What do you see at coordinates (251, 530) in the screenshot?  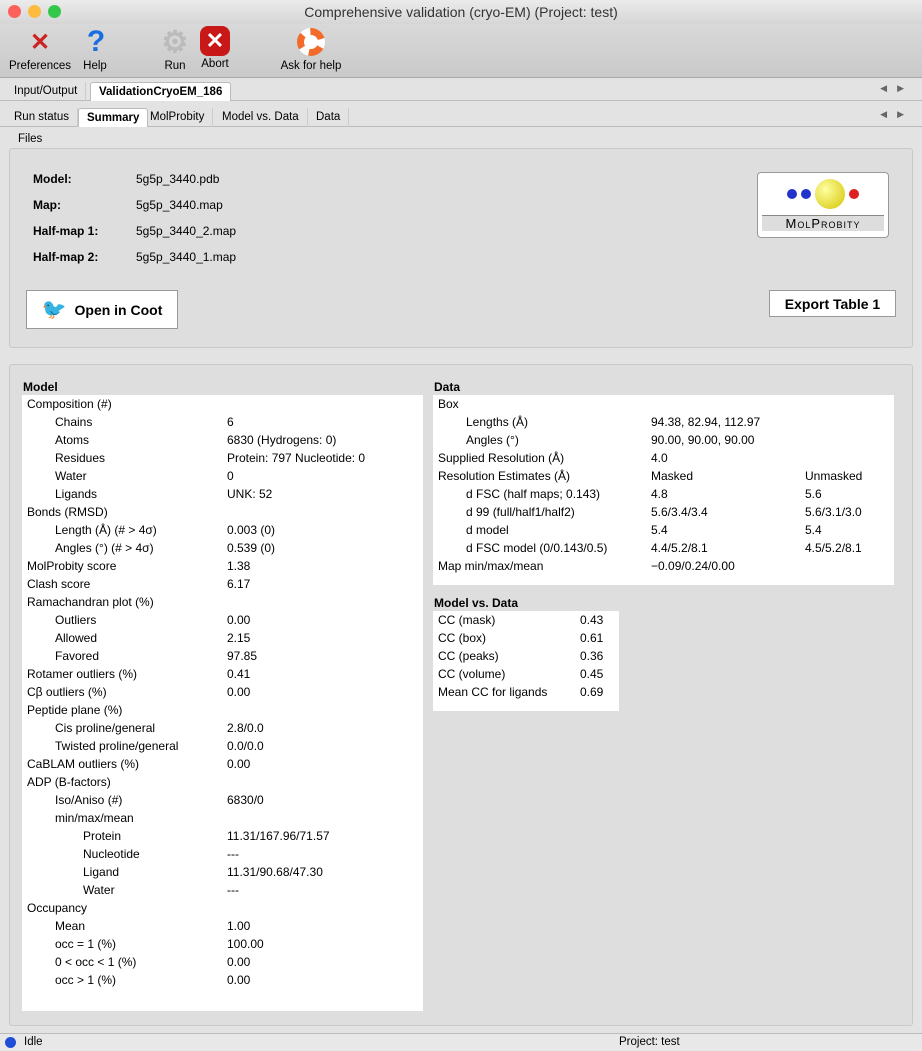 I see `model-row-value: 0.003 (0)` at bounding box center [251, 530].